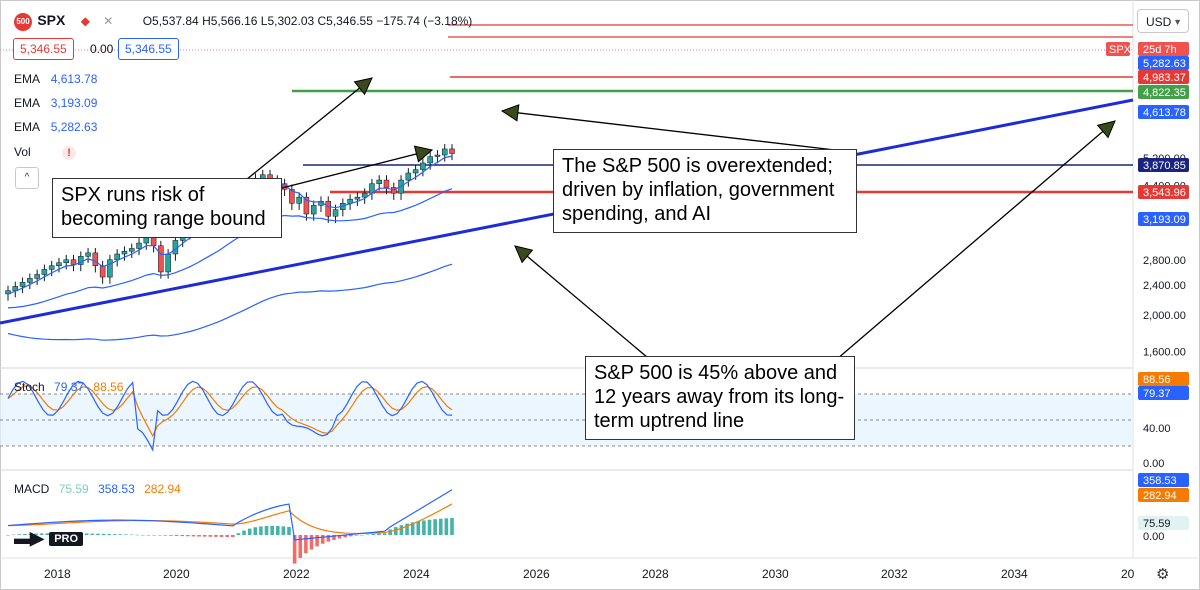  I want to click on price-tag-label: 4,983.37, so click(1164, 78).